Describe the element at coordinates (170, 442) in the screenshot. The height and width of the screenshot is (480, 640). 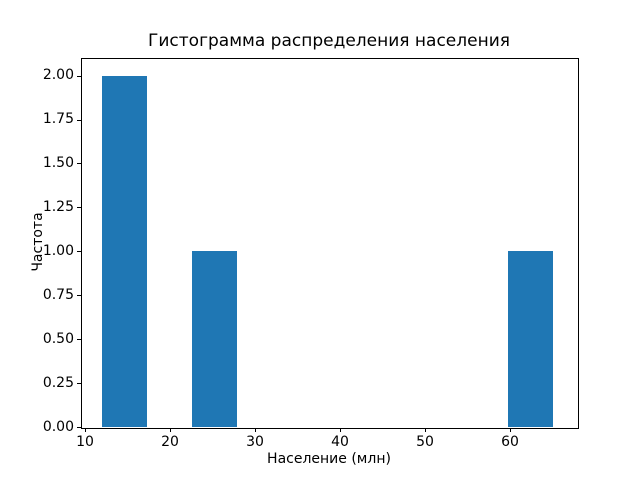
I see `x-tick-label: 20` at that location.